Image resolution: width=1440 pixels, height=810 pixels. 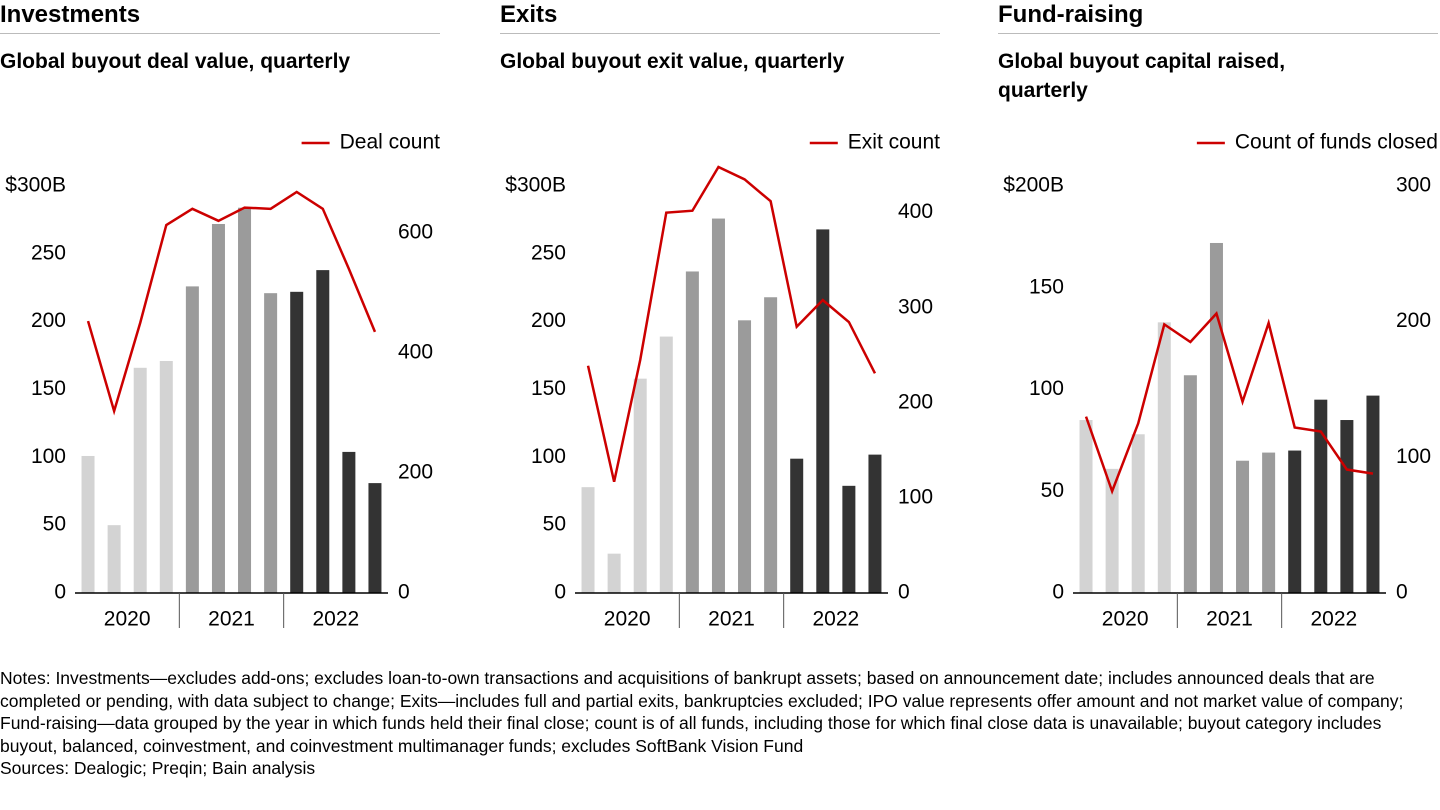 What do you see at coordinates (1142, 76) in the screenshot?
I see `panel-subtitle: Global buyout capital raised, quarterly` at bounding box center [1142, 76].